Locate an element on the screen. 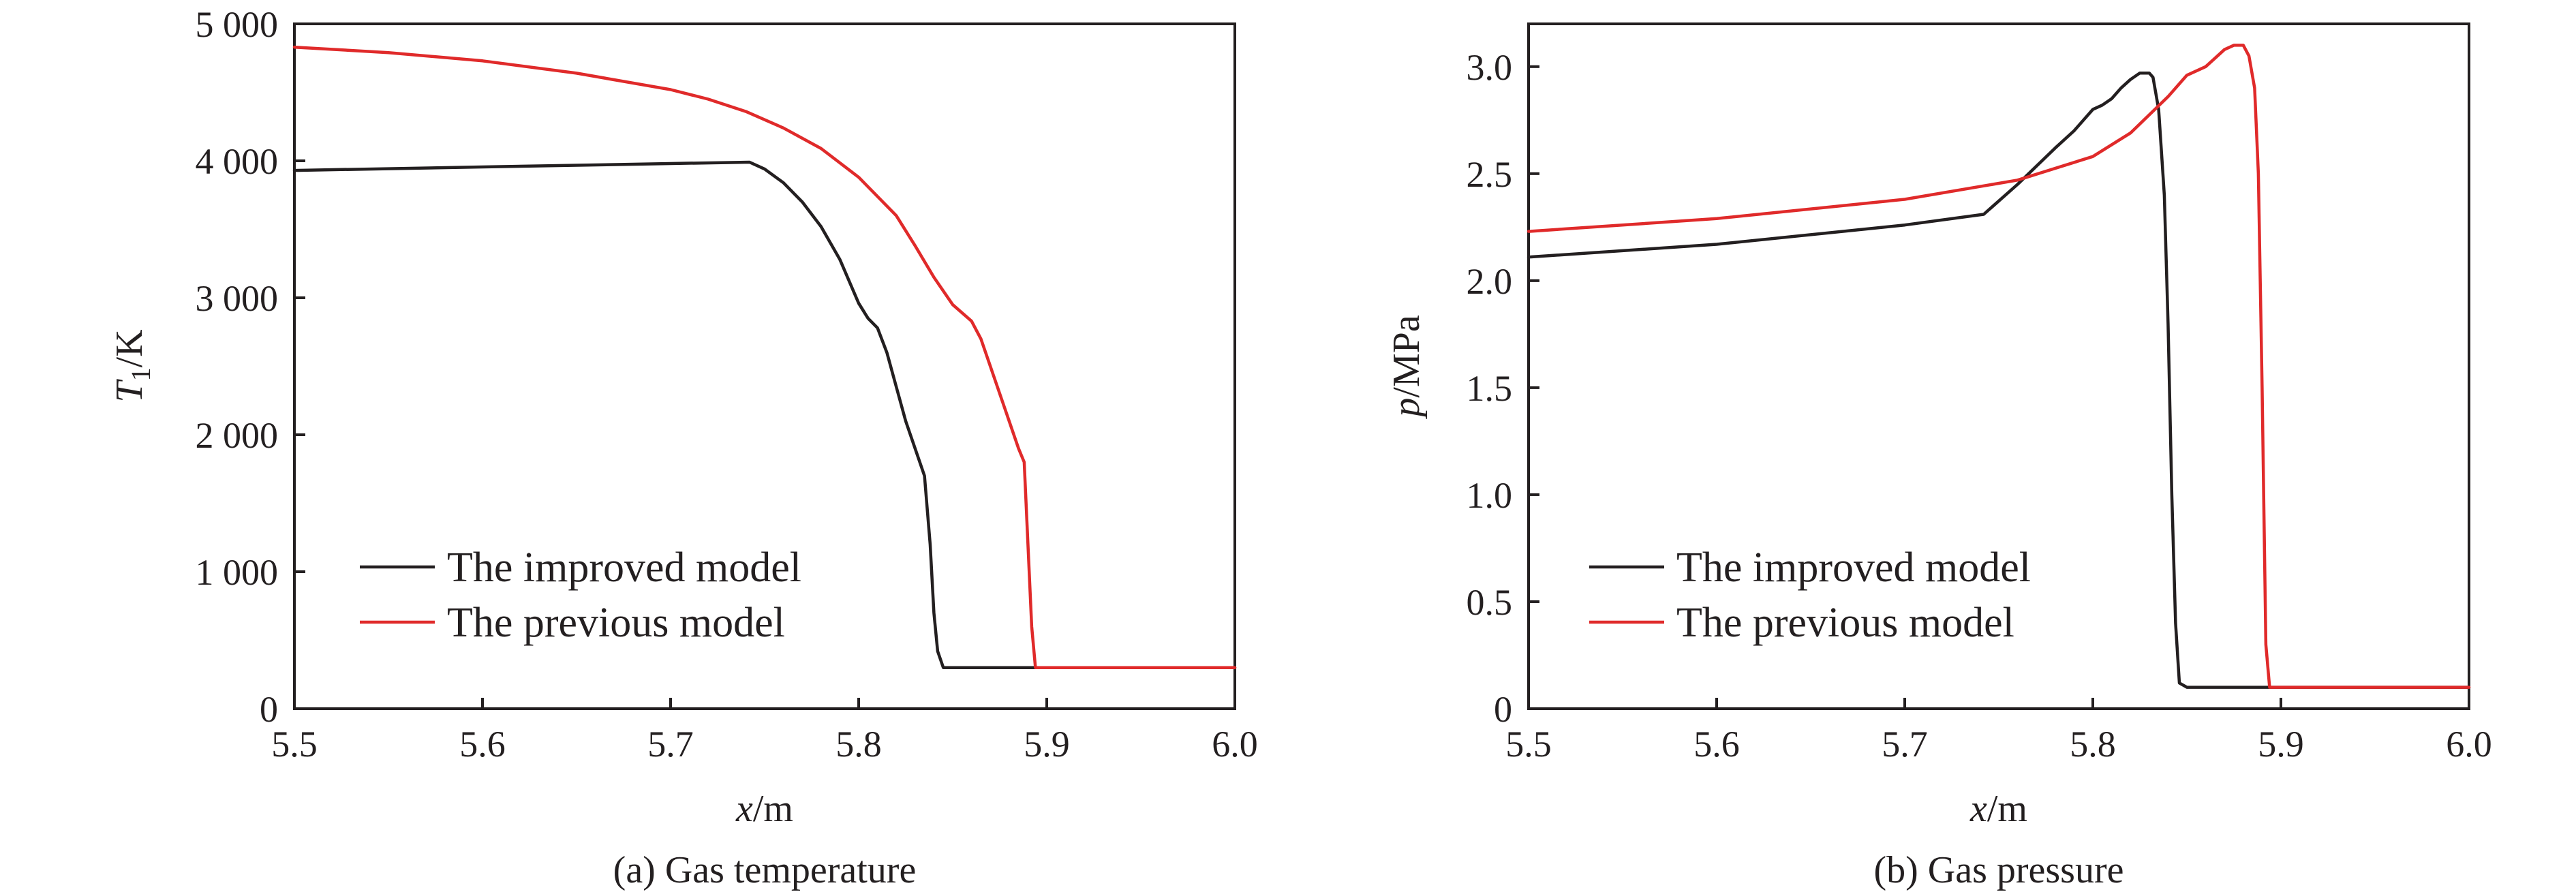  y-tick-label: 1 000 is located at coordinates (237, 572).